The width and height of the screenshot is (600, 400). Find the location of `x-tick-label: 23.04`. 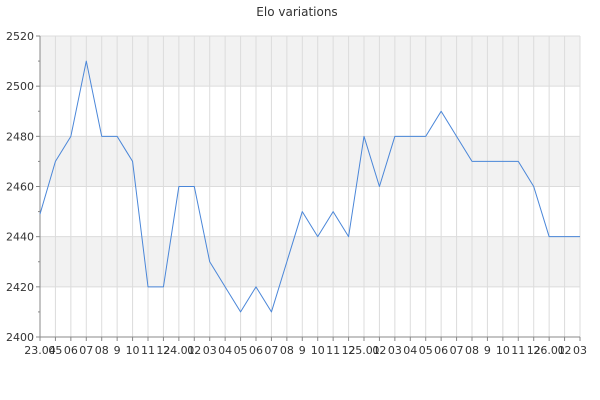

x-tick-label: 23.04 is located at coordinates (40, 350).